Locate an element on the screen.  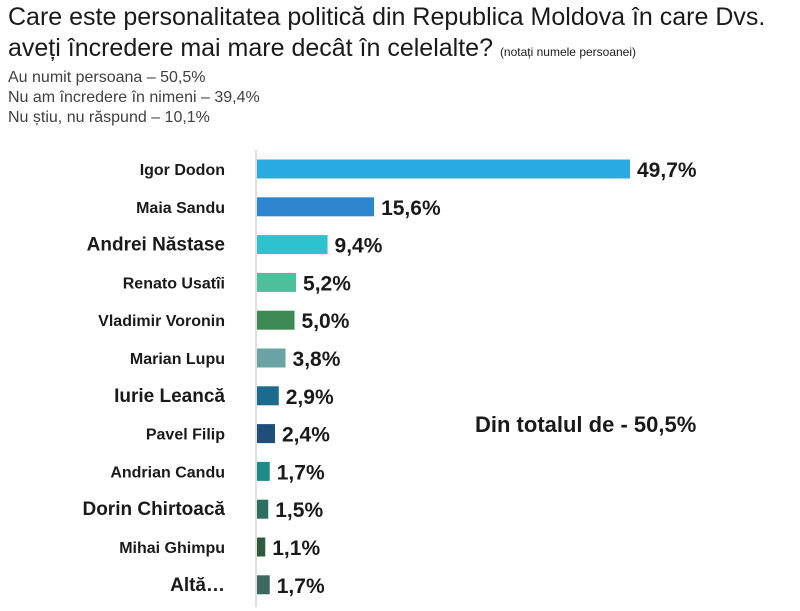
value-label-6: 2,9% is located at coordinates (310, 397).